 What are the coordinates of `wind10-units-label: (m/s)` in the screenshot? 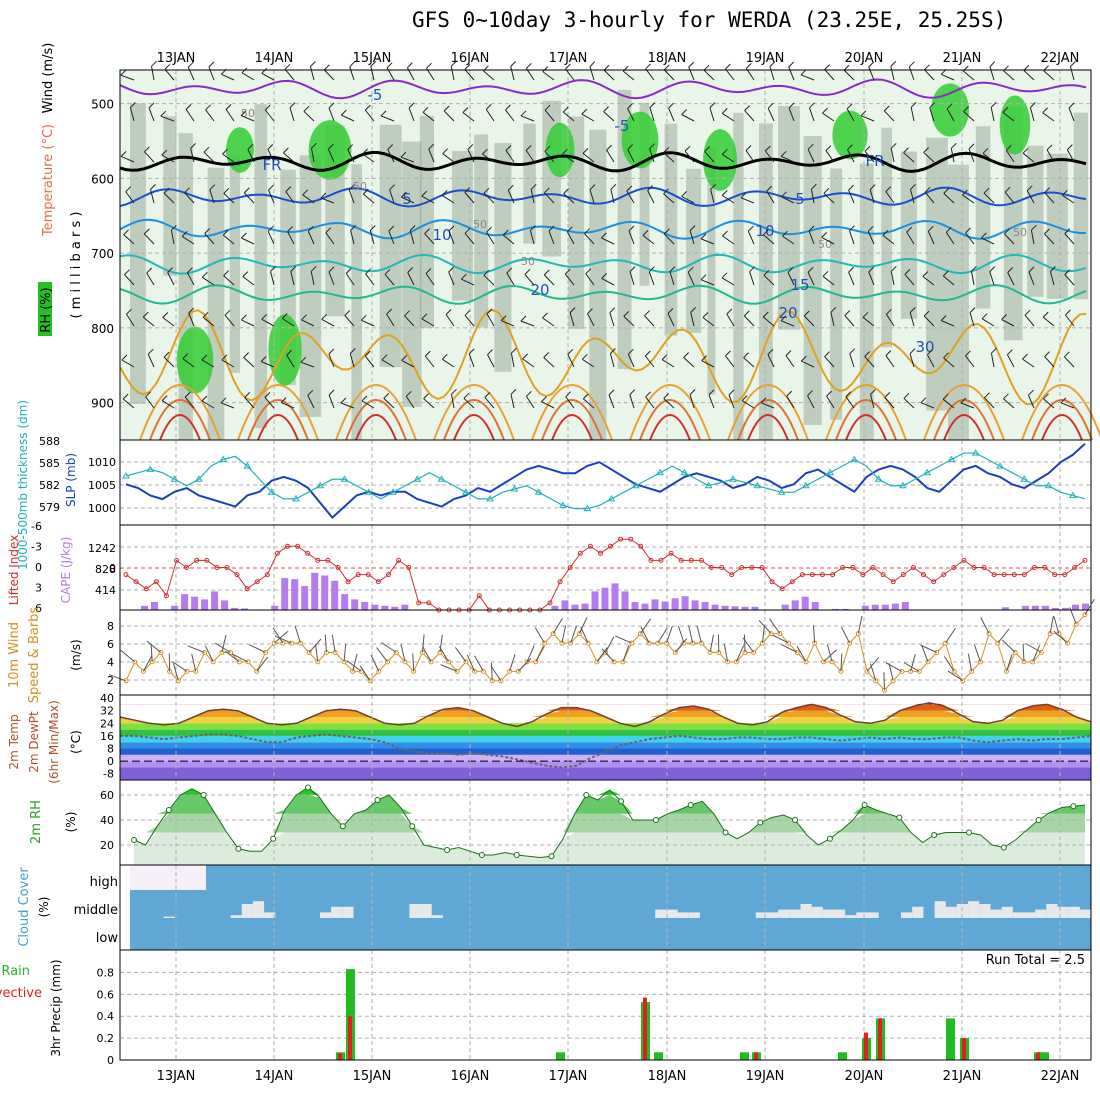 It's located at (76, 654).